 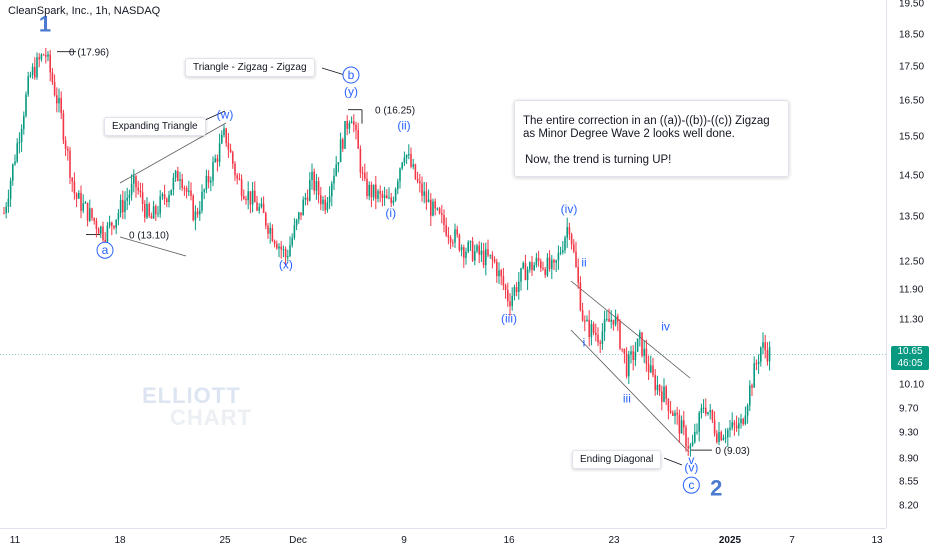 I want to click on wave-label-wave: (ii), so click(x=403, y=126).